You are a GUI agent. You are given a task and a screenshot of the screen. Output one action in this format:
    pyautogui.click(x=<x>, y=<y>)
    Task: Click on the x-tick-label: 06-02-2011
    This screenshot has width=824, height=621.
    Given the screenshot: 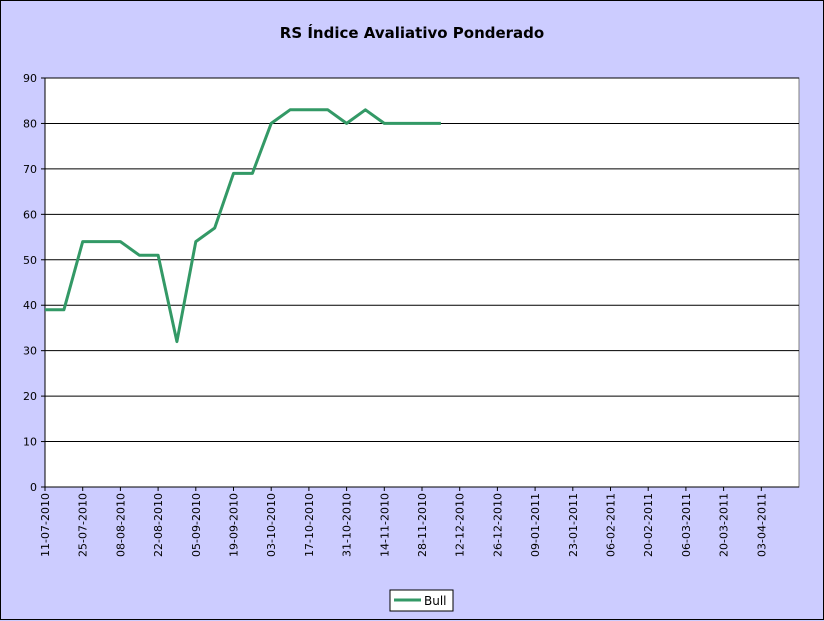 What is the action you would take?
    pyautogui.click(x=611, y=525)
    